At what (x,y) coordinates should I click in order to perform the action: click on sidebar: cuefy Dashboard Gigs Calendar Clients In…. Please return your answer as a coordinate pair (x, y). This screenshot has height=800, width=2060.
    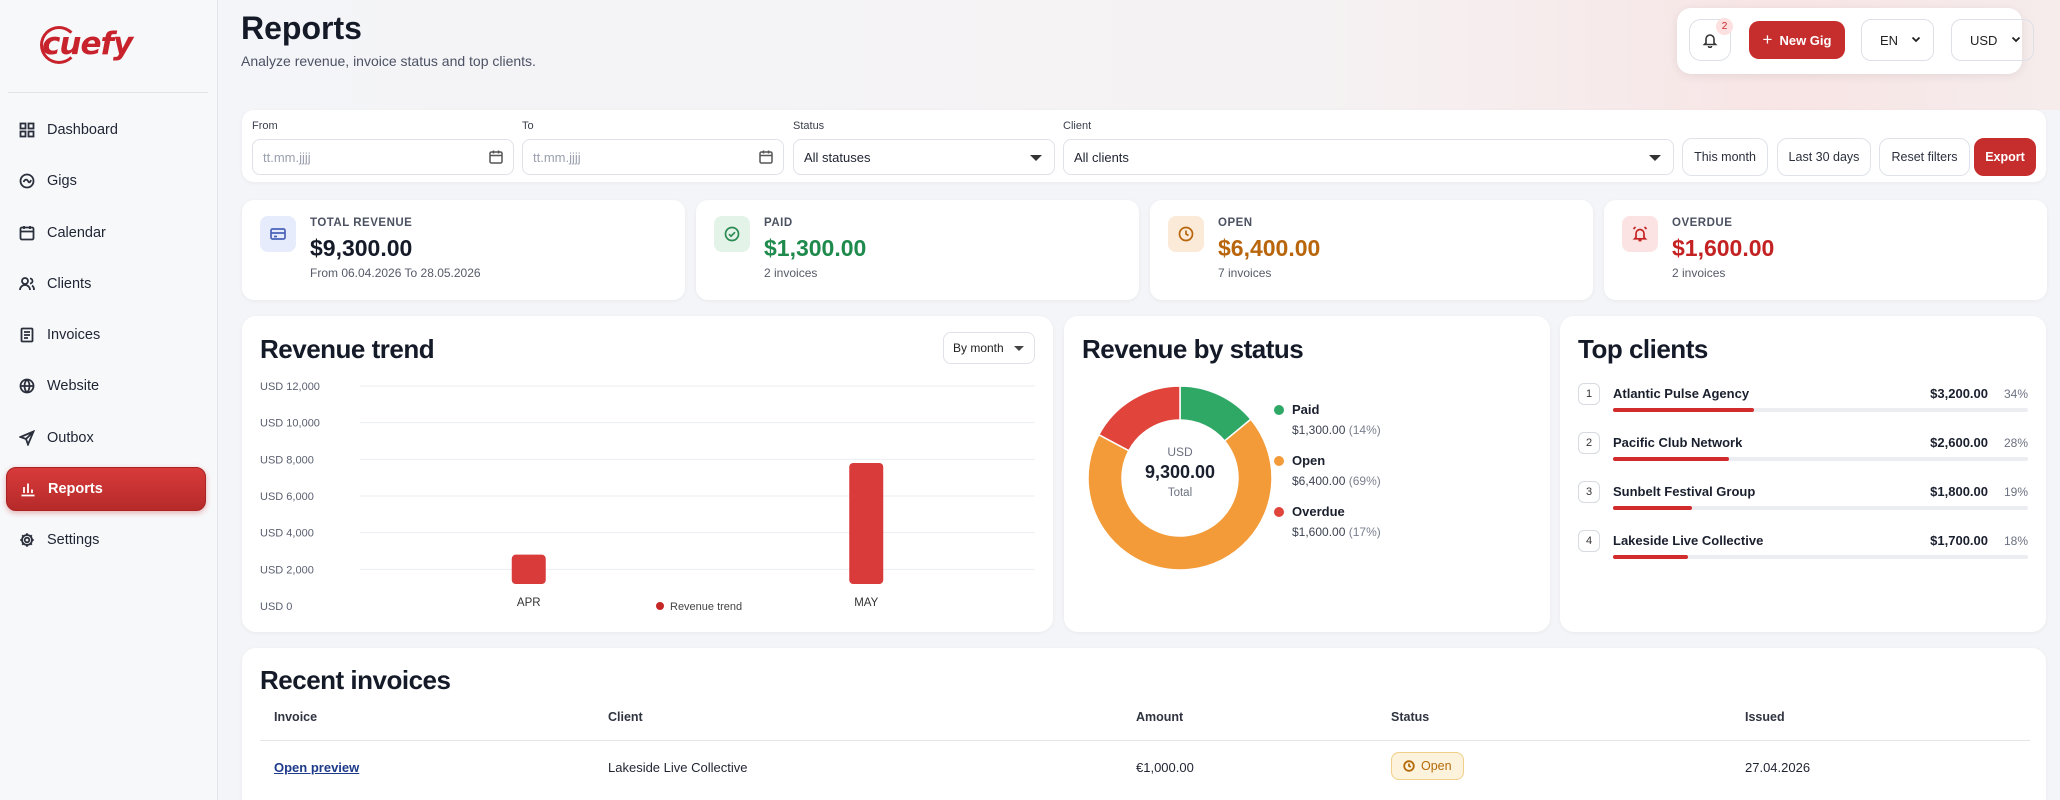
    Looking at the image, I should click on (109, 400).